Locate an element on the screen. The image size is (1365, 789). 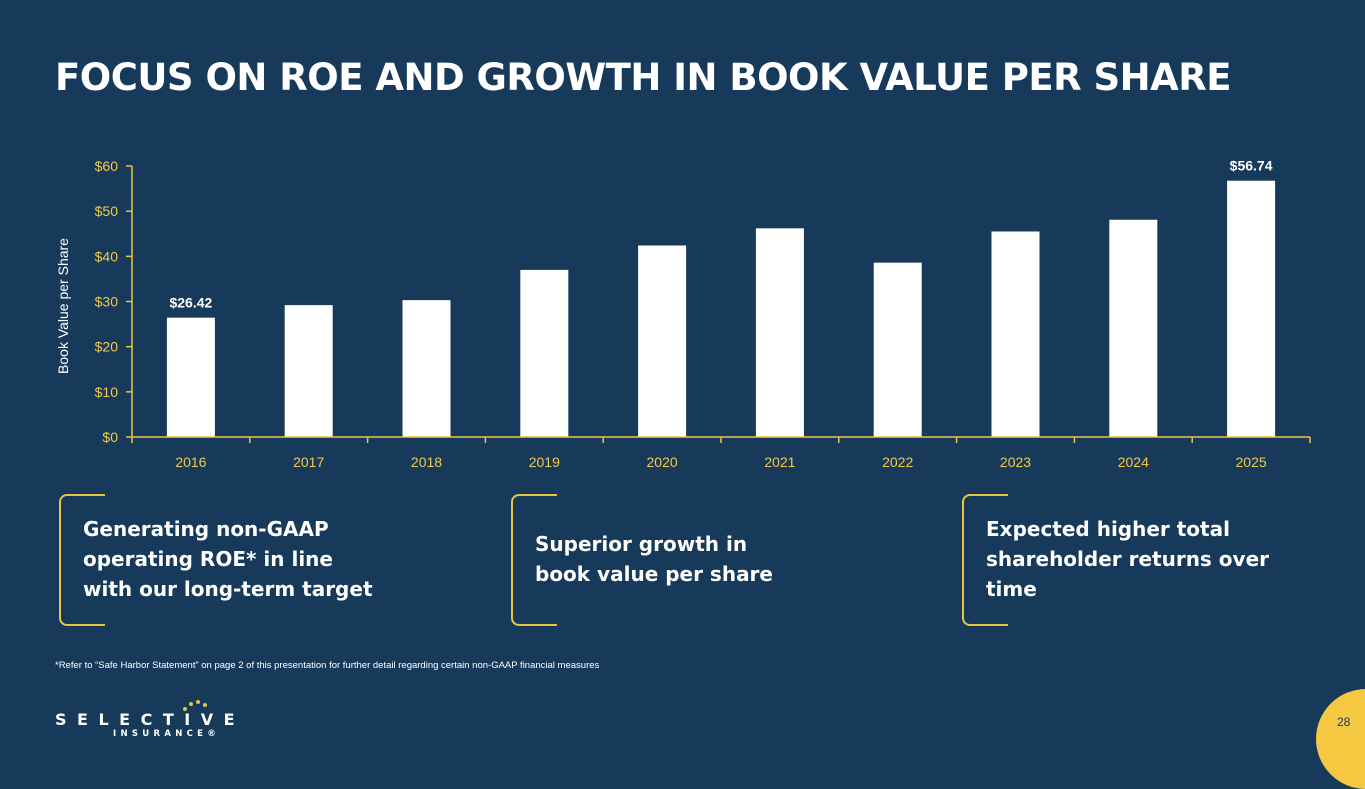
x-tick-label: 2024 is located at coordinates (1133, 462).